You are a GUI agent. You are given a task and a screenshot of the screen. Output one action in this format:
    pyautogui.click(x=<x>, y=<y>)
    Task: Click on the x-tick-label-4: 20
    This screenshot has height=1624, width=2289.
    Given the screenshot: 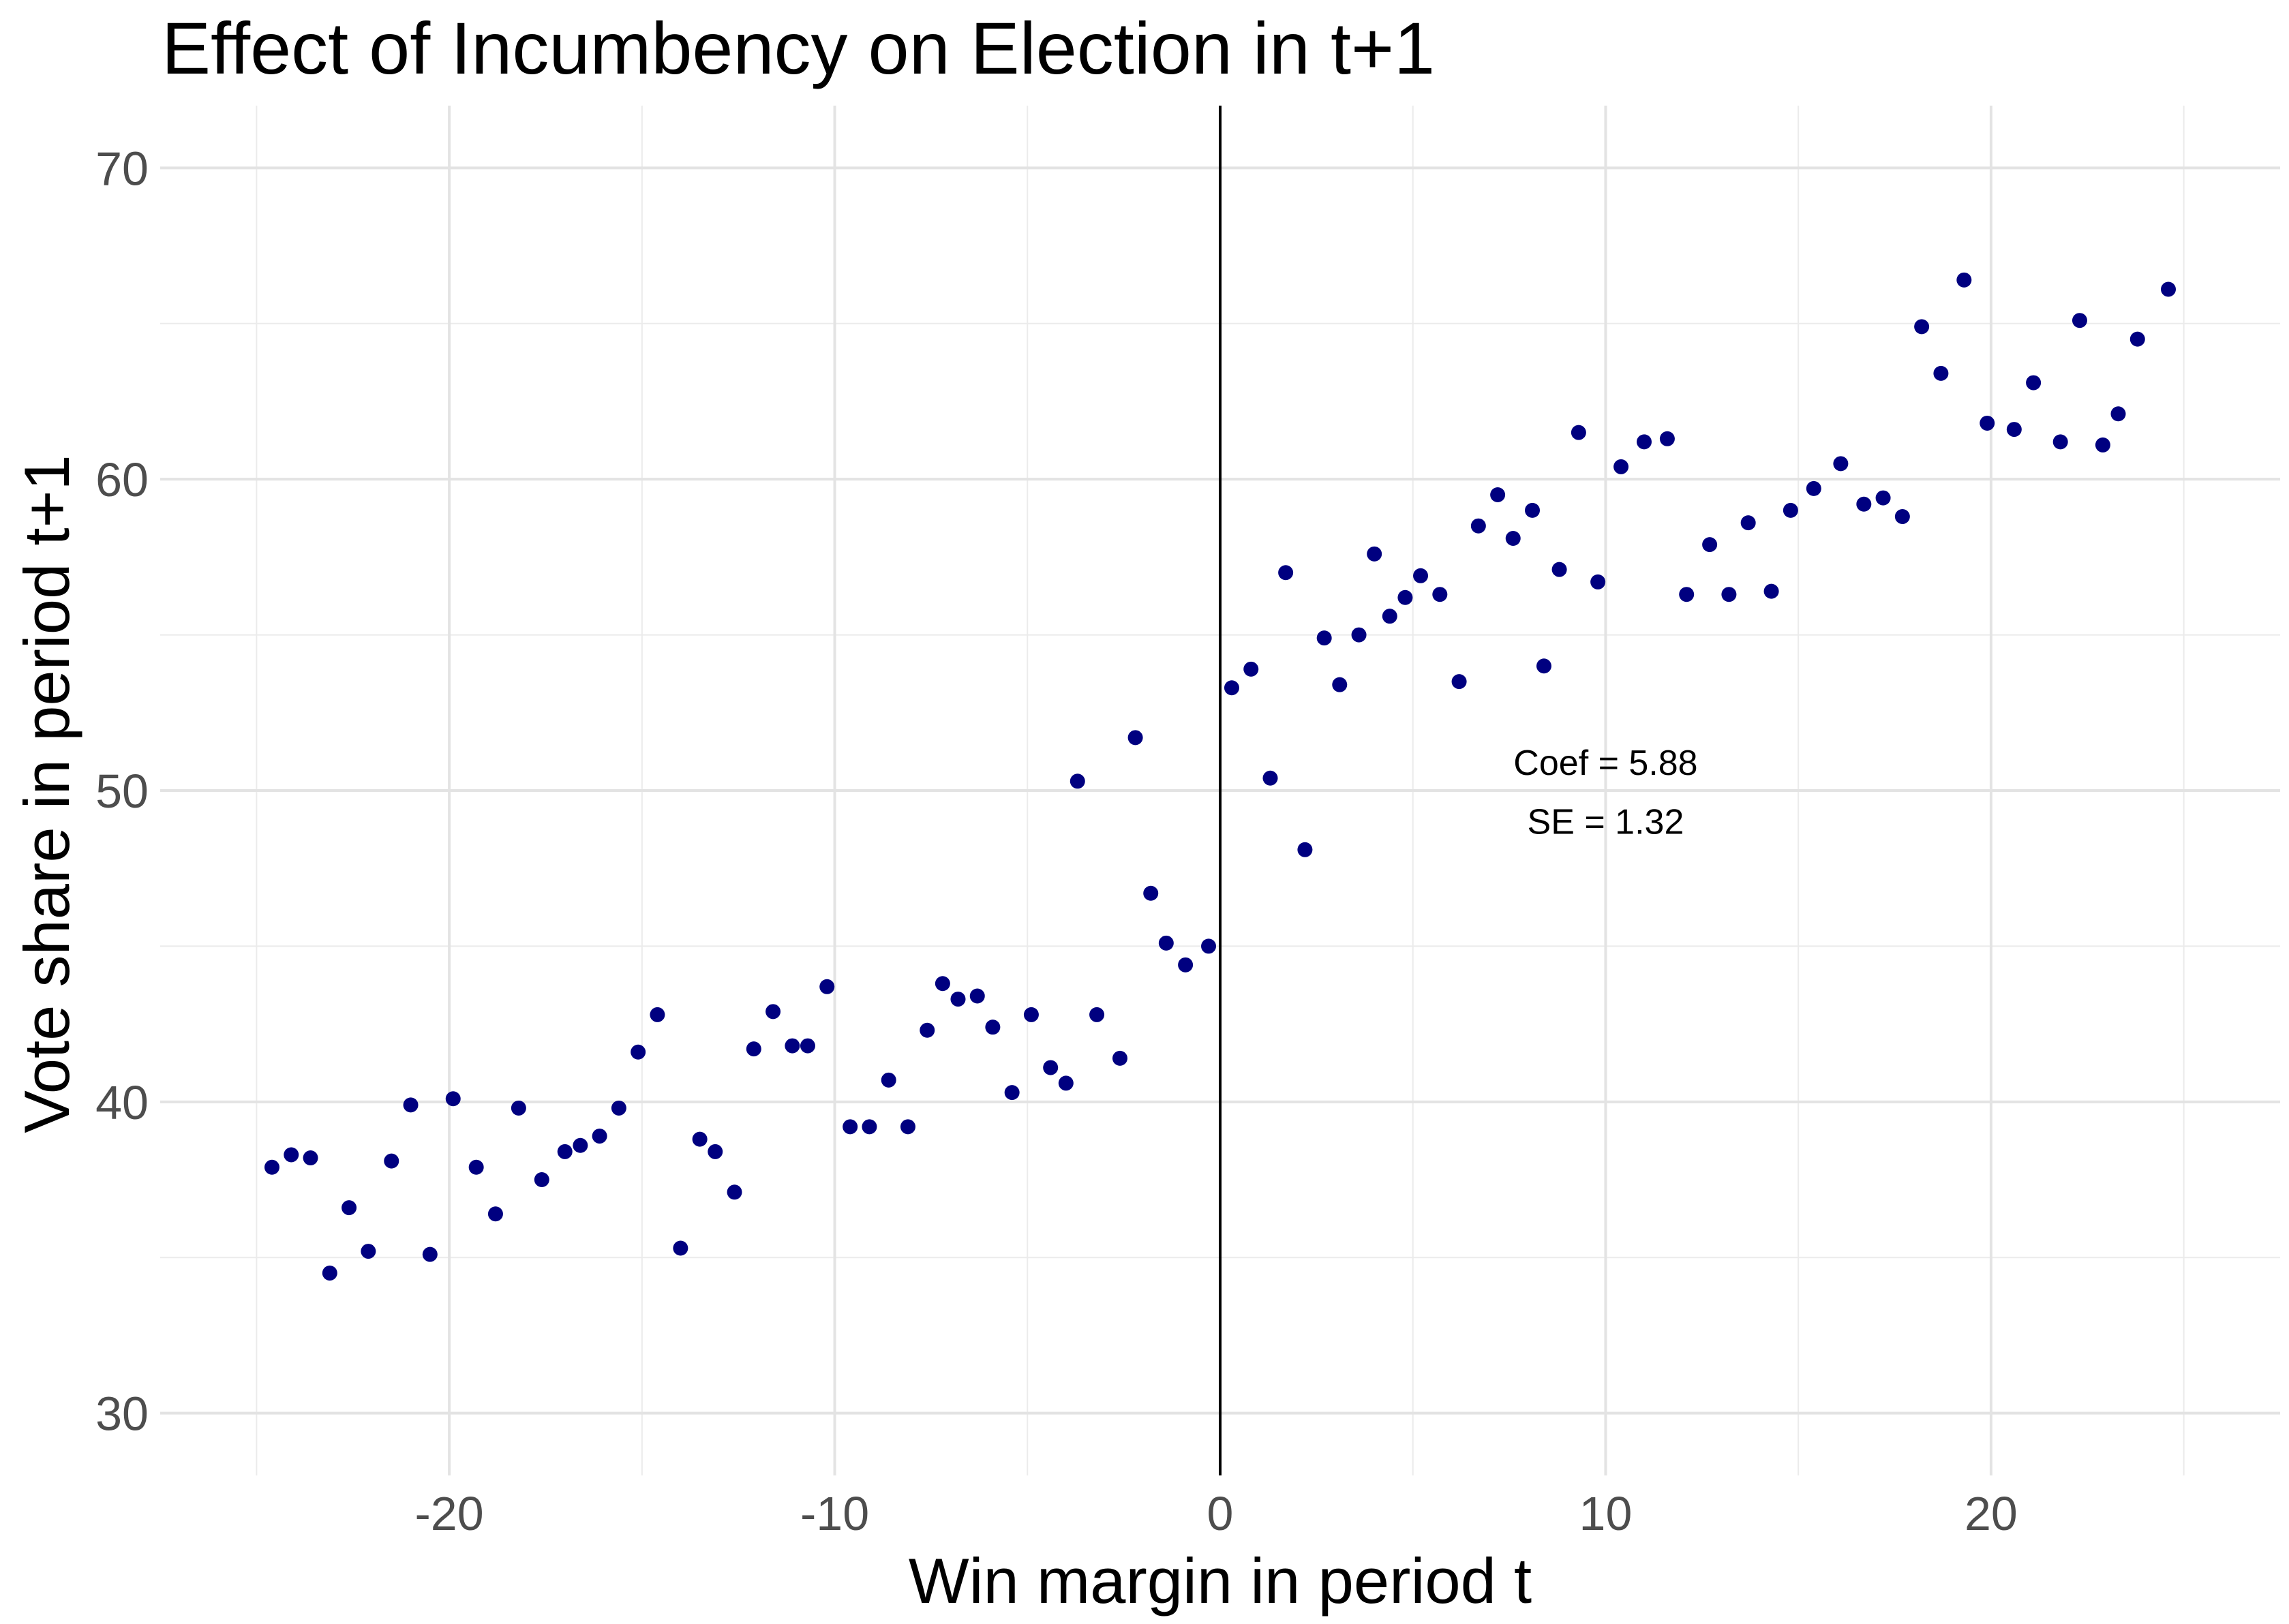 What is the action you would take?
    pyautogui.click(x=1991, y=1513)
    